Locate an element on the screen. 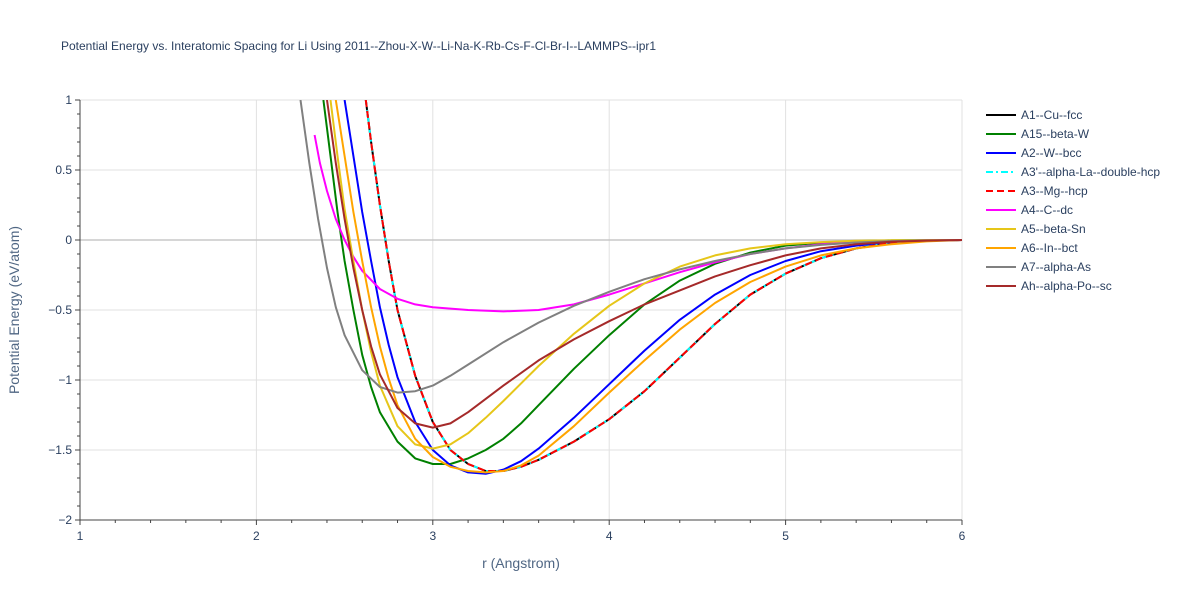 The image size is (1200, 600). y-tick-label: 1 is located at coordinates (68, 100).